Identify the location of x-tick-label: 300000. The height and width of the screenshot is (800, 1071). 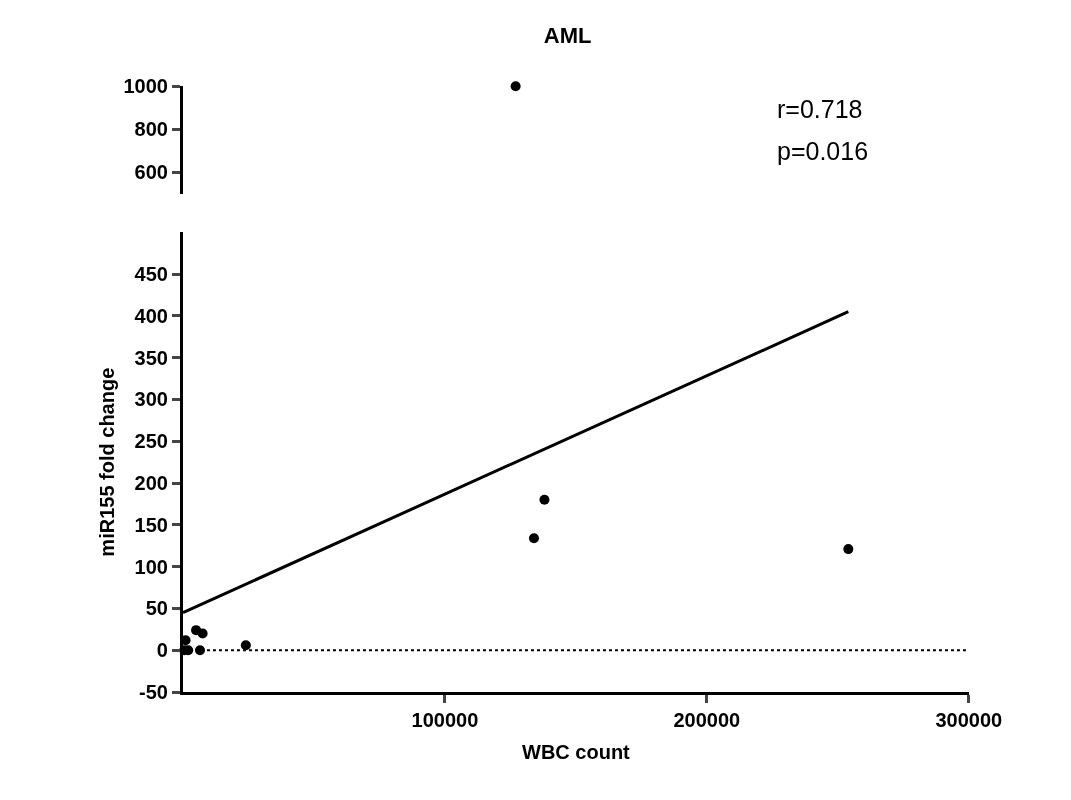
(969, 720).